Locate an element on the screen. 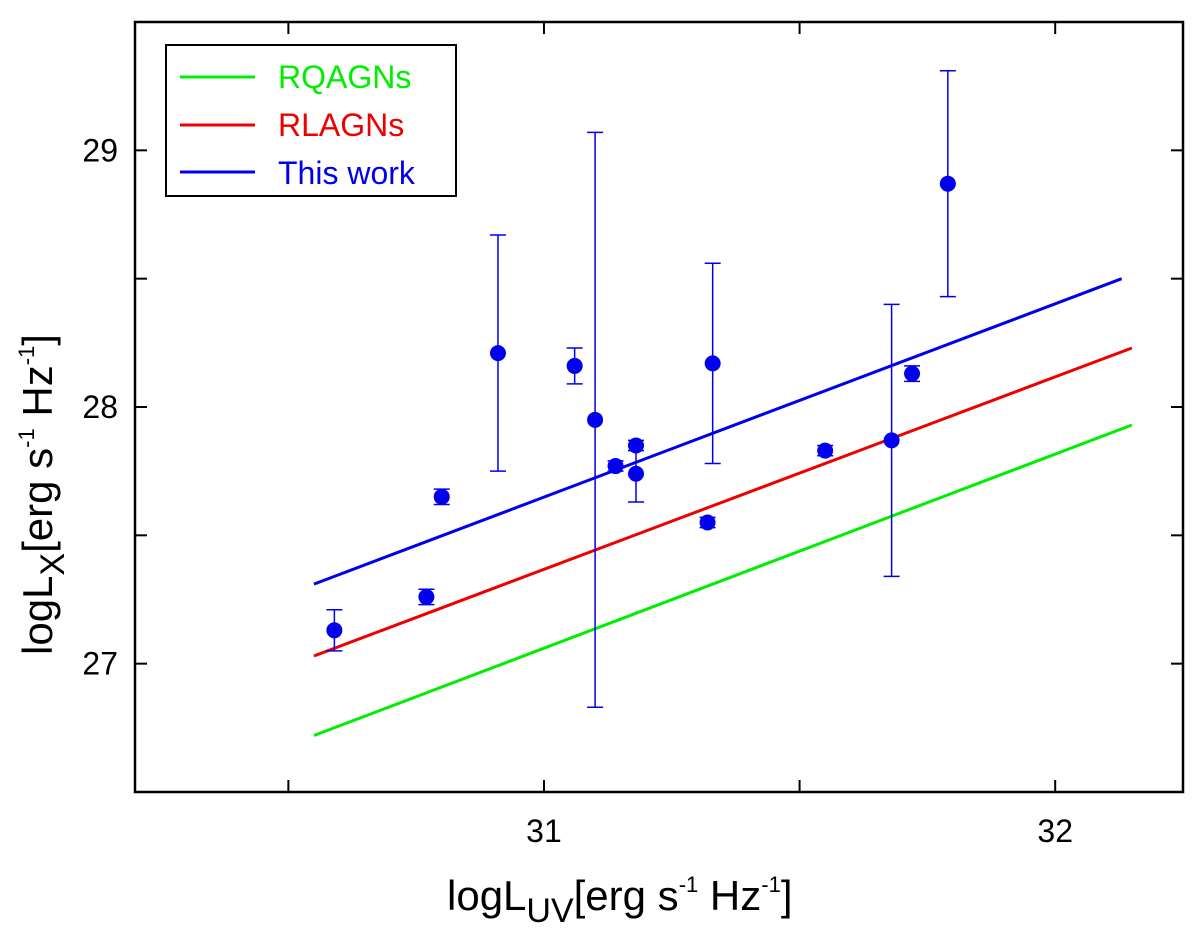 The image size is (1200, 943). x-axis-title: logLUV[erg s-1 Hz-1] is located at coordinates (619, 901).